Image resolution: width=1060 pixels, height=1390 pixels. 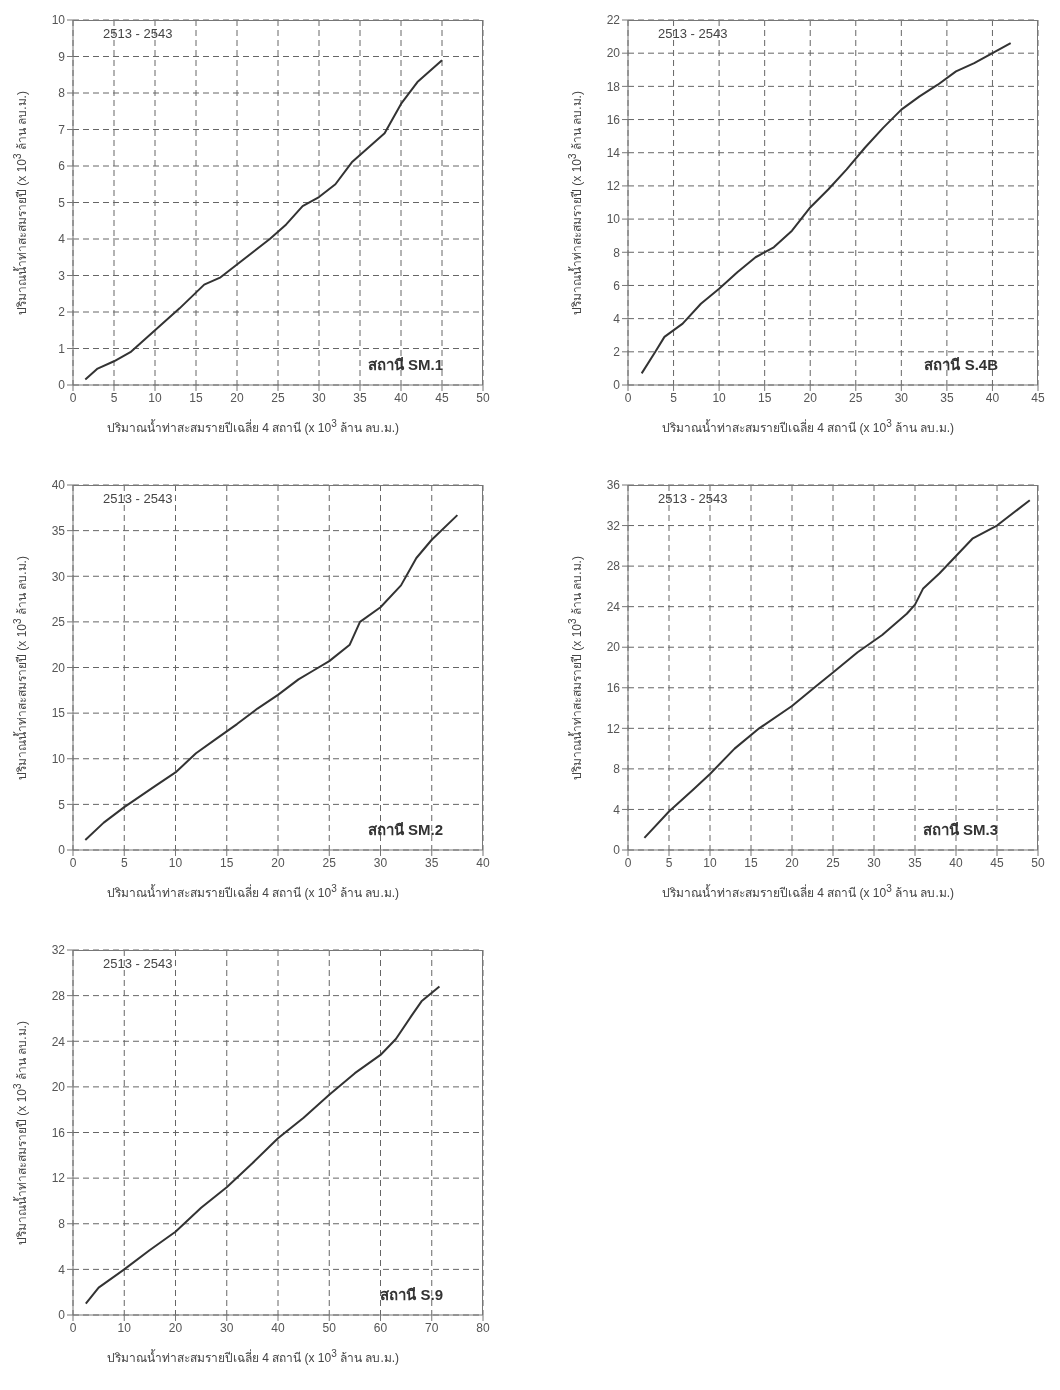 What do you see at coordinates (483, 1327) in the screenshot?
I see `x-tick-label: 80` at bounding box center [483, 1327].